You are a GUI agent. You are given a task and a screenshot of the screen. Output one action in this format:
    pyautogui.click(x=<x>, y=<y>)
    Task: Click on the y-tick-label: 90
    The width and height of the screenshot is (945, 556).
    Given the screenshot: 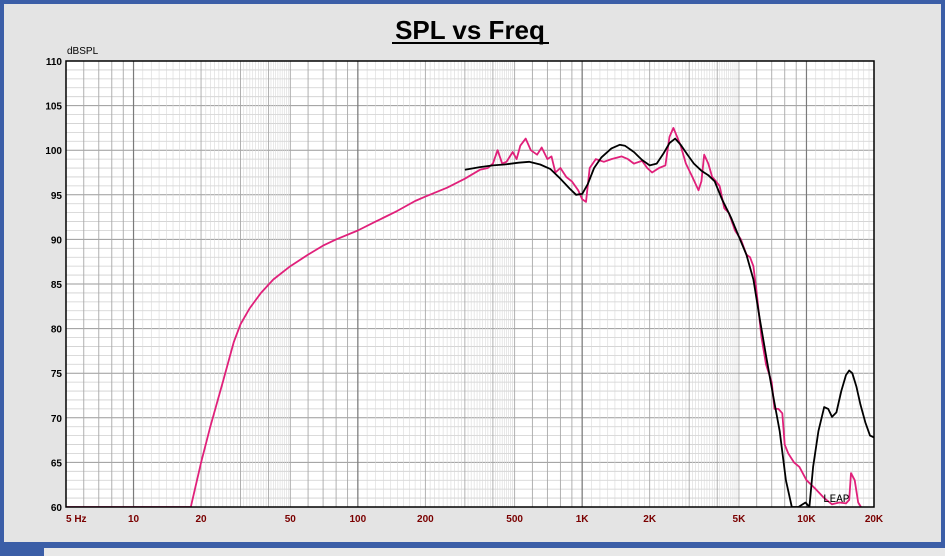 What is the action you would take?
    pyautogui.click(x=57, y=240)
    